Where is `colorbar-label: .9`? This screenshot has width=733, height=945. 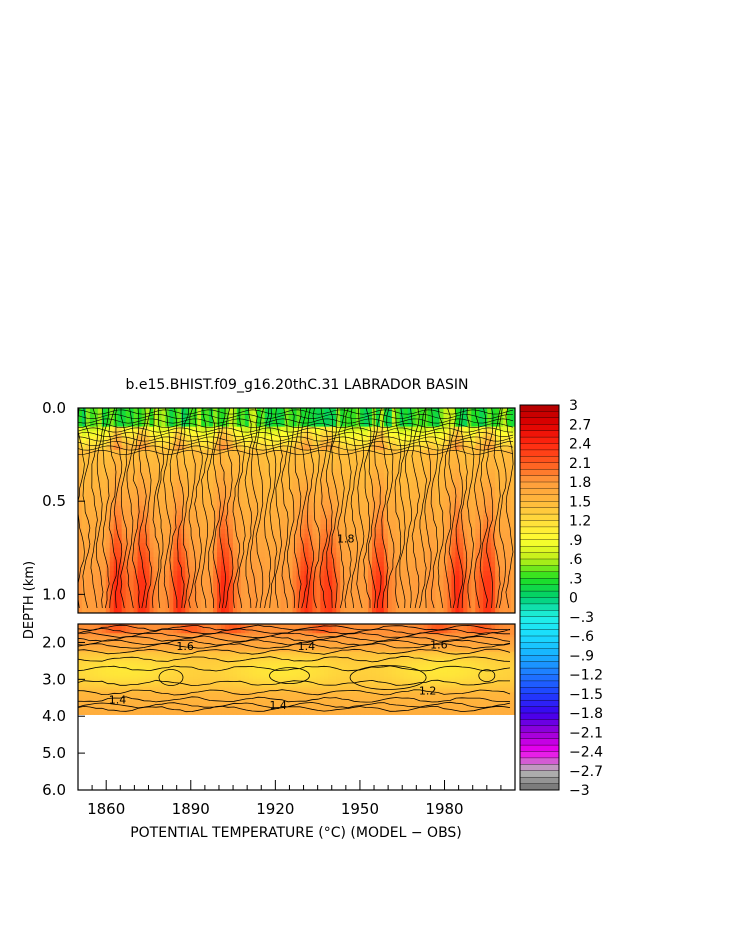
colorbar-label: .9 is located at coordinates (575, 541).